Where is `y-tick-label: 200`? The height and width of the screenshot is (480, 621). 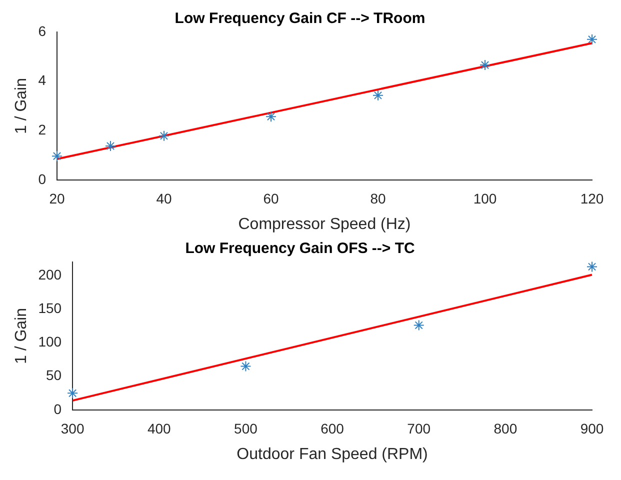 y-tick-label: 200 is located at coordinates (50, 274).